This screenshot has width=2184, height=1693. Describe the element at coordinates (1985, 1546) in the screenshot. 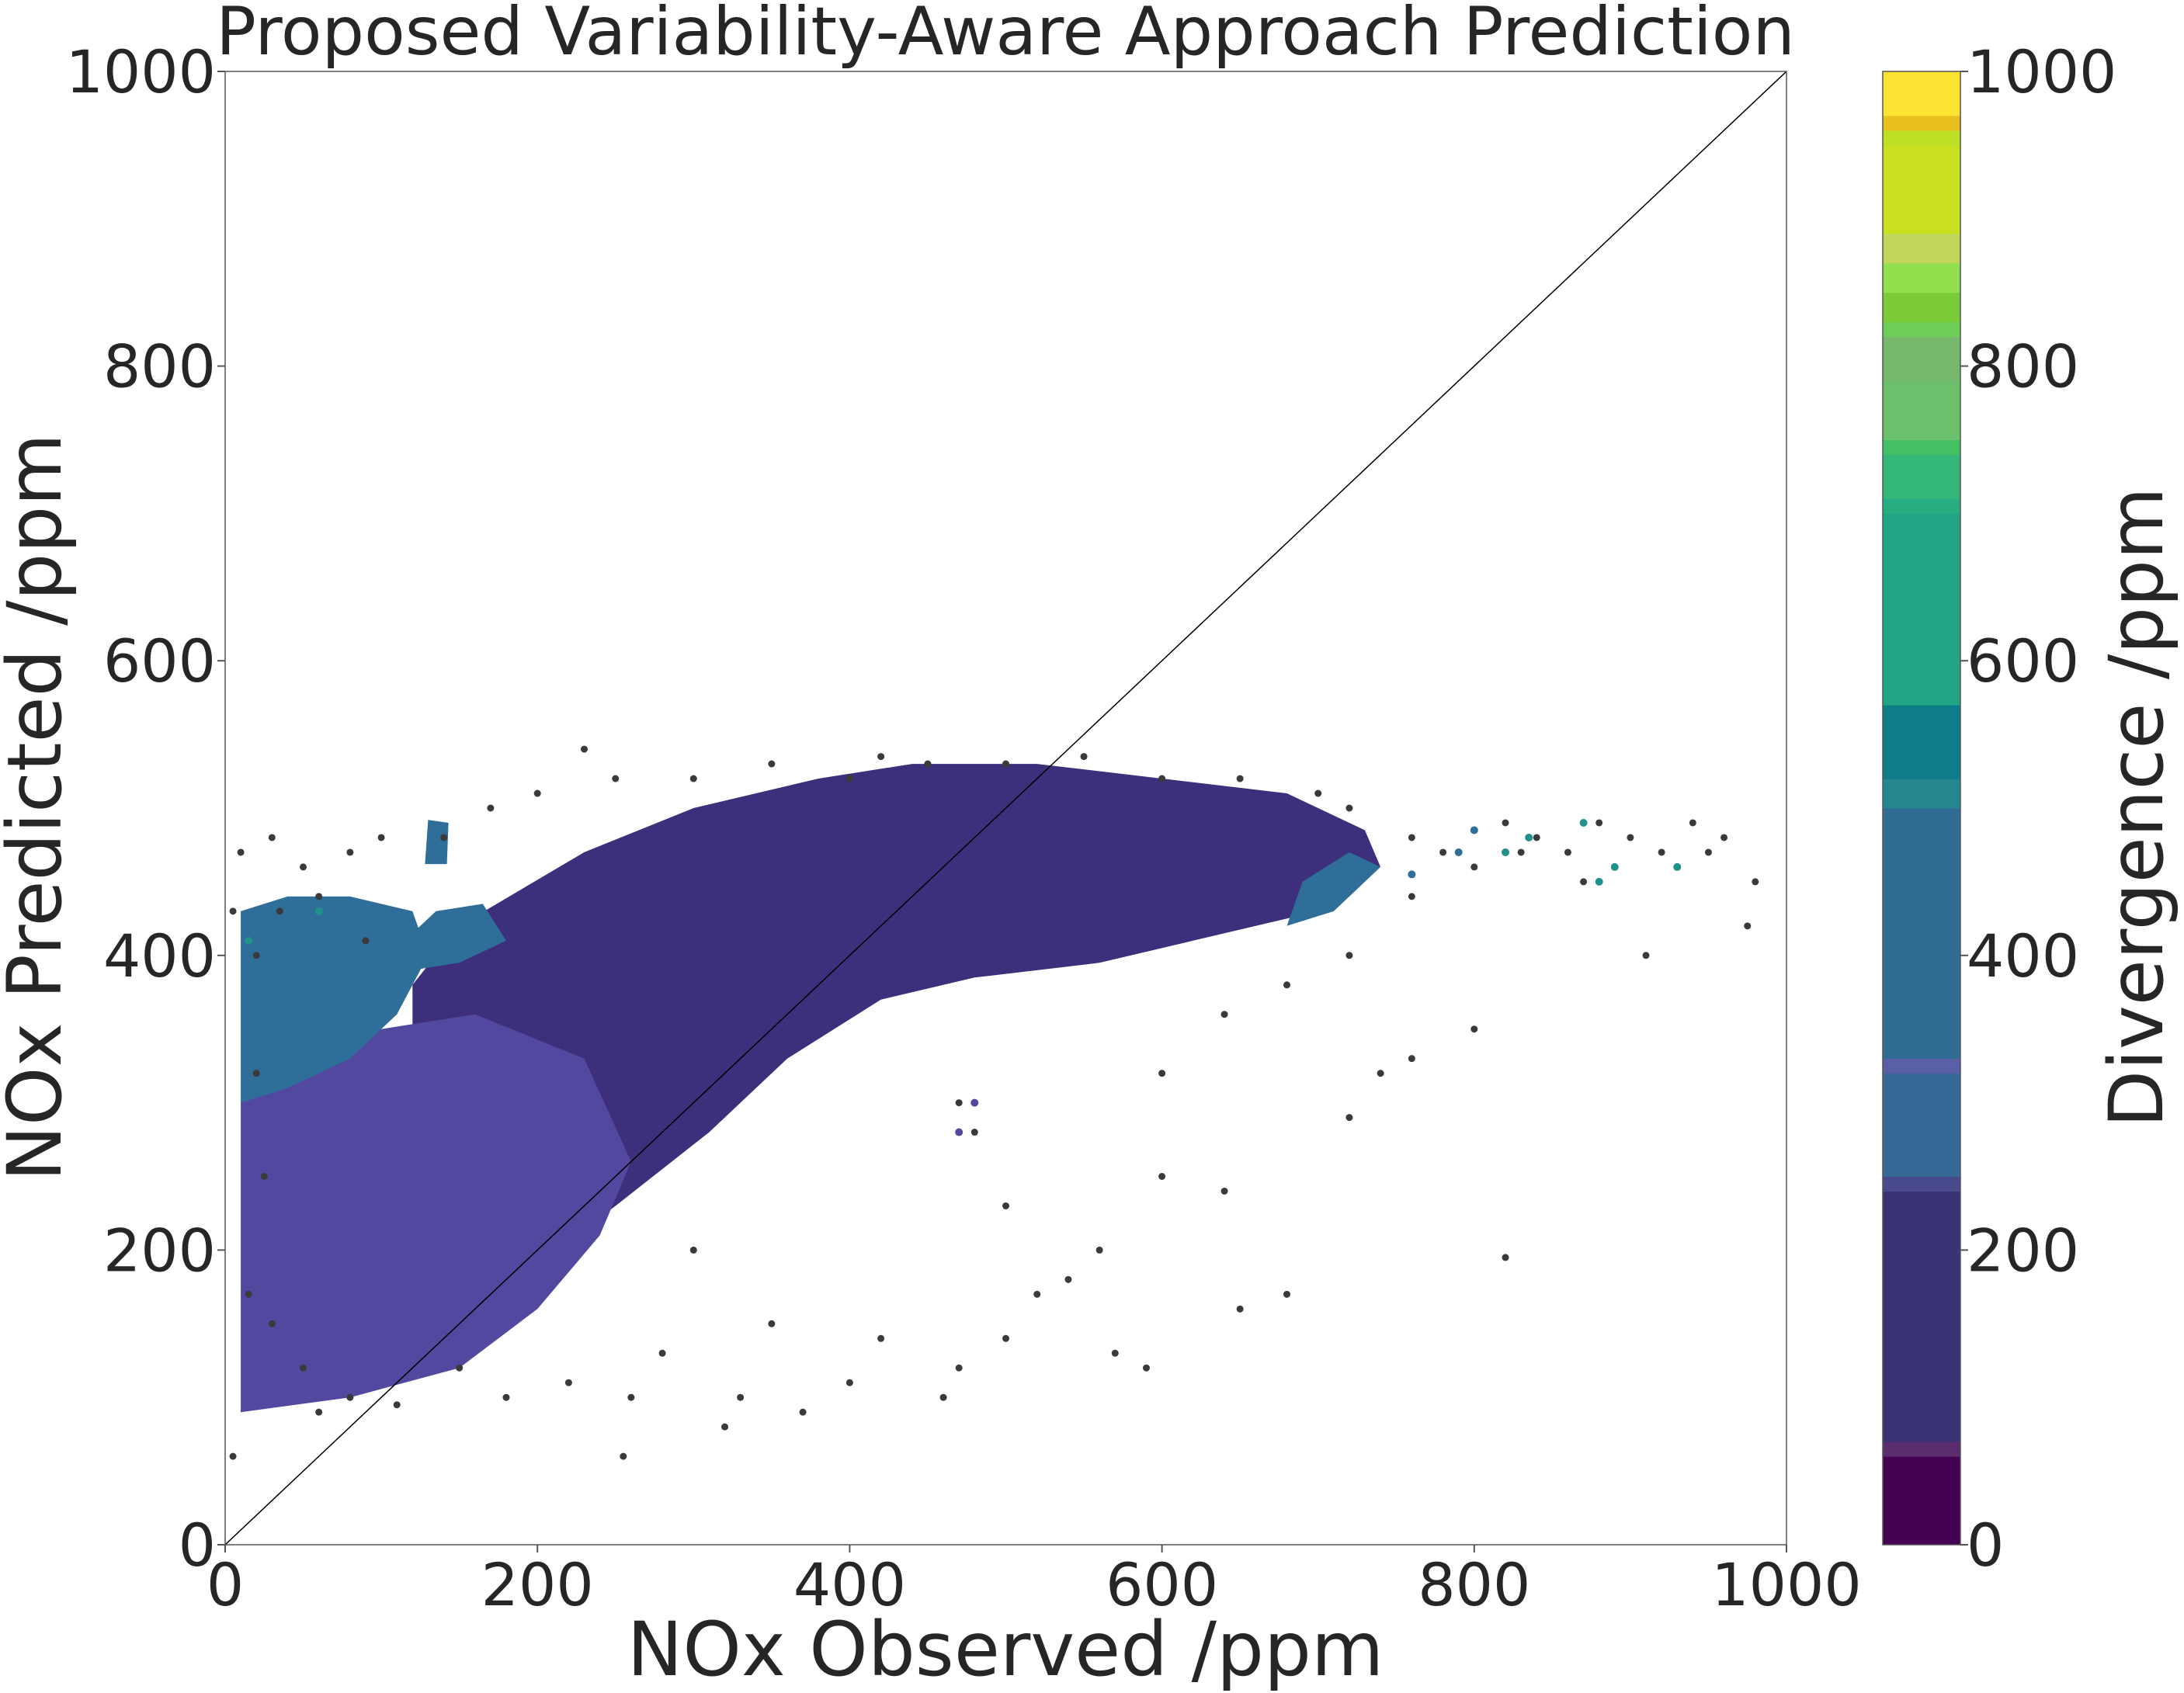

I see `colorbar-tick-label-0: 0` at that location.